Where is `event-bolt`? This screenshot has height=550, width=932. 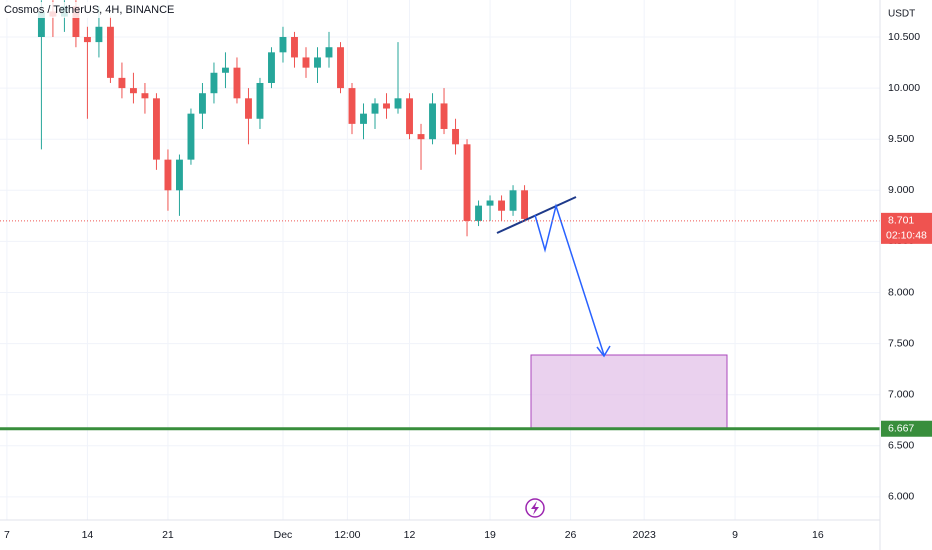 event-bolt is located at coordinates (535, 508).